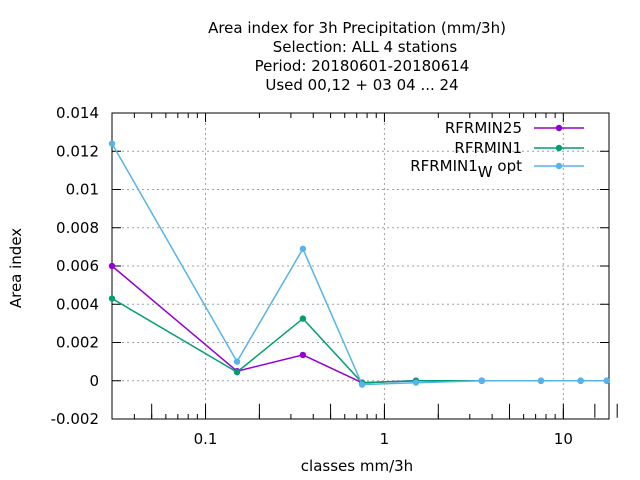 The image size is (640, 480). I want to click on legend-label: RFRMIN1, so click(488, 148).